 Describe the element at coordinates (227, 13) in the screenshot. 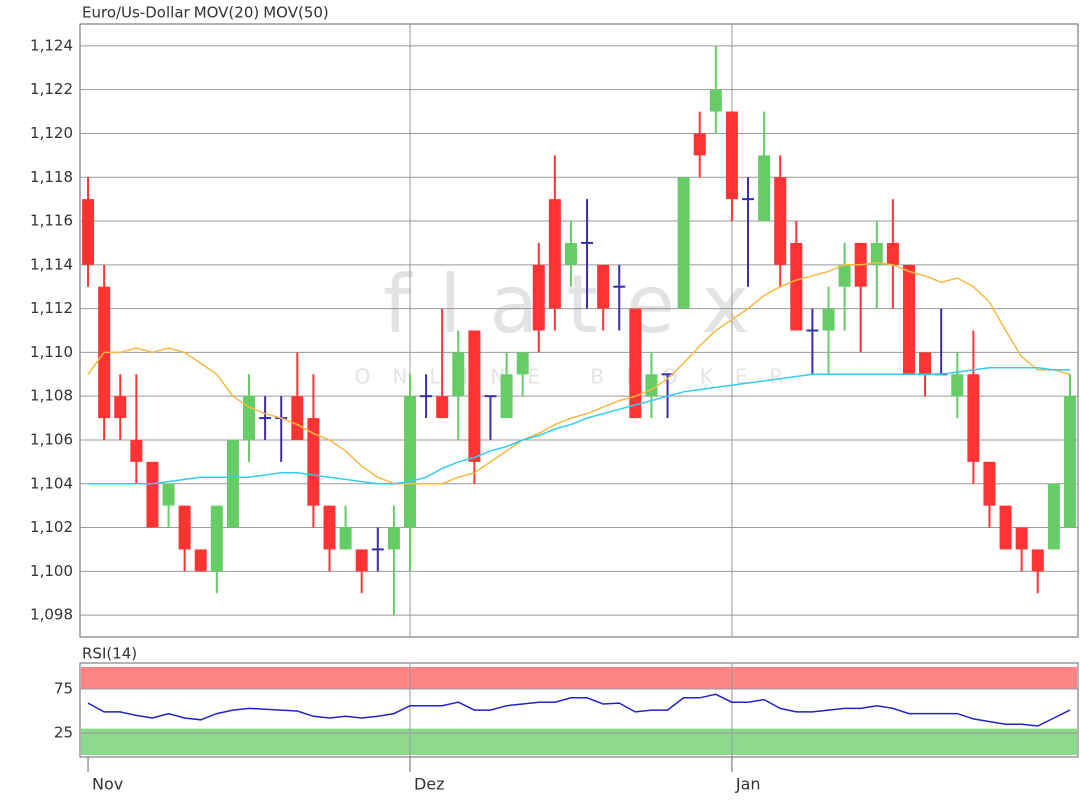

I see `legend-mov20: MOV(20)` at that location.